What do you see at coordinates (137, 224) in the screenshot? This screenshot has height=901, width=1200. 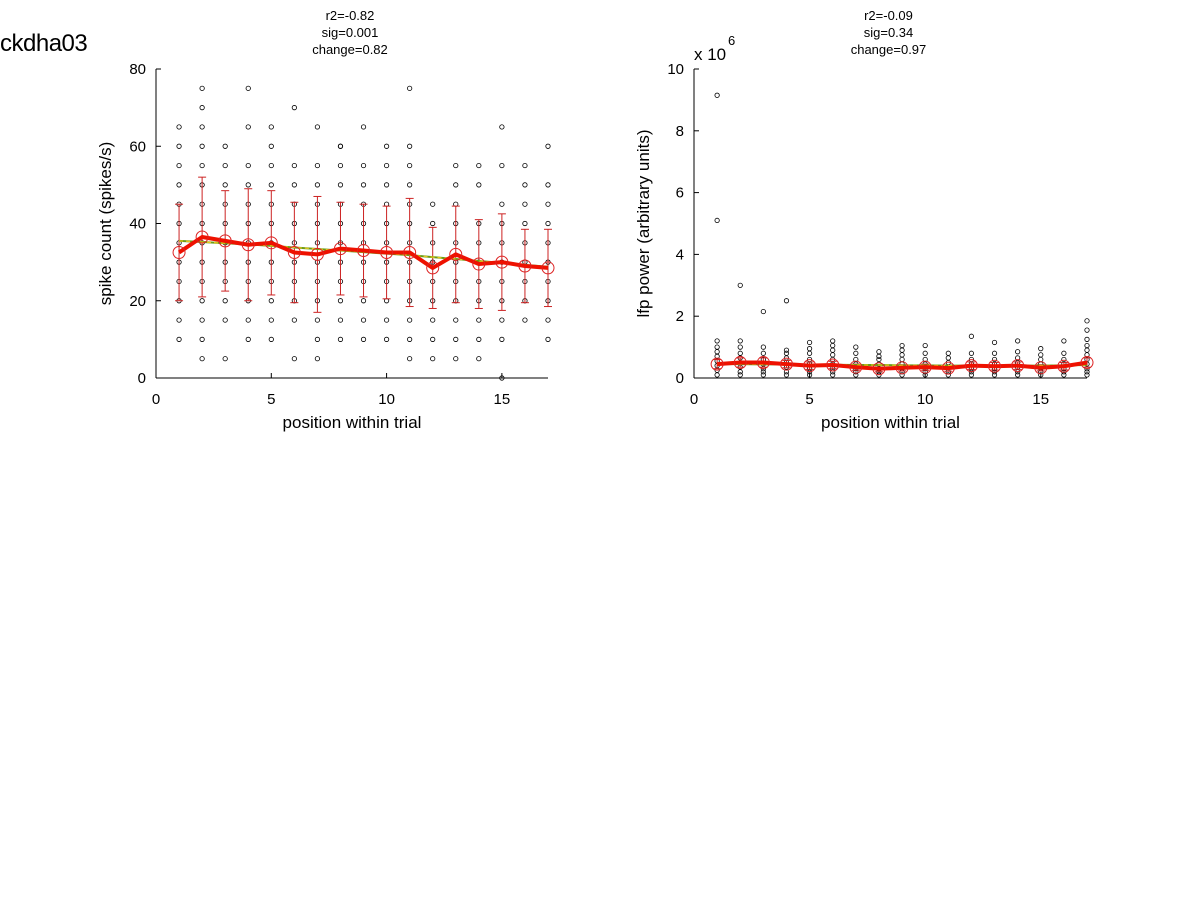 I see `y-tick-label: 40` at bounding box center [137, 224].